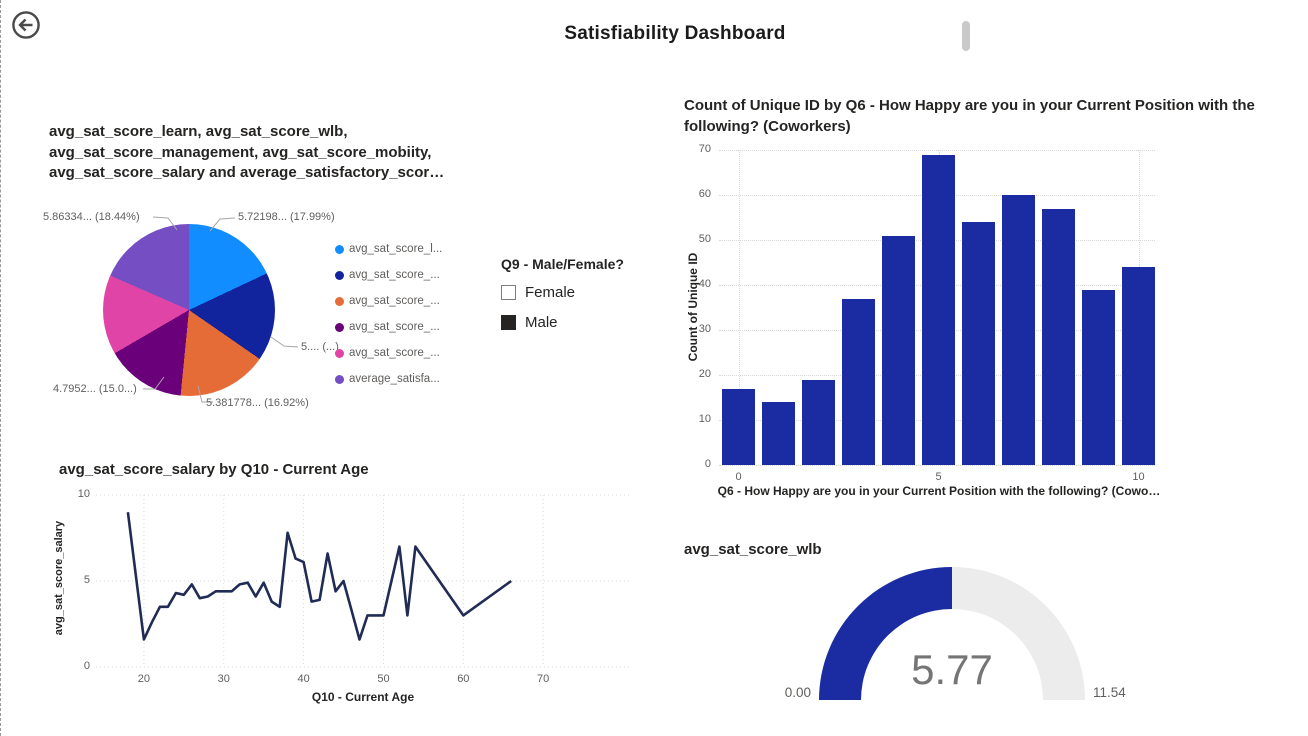 This screenshot has height=736, width=1308. Describe the element at coordinates (1109, 692) in the screenshot. I see `gauge-max-label: 11.54` at that location.